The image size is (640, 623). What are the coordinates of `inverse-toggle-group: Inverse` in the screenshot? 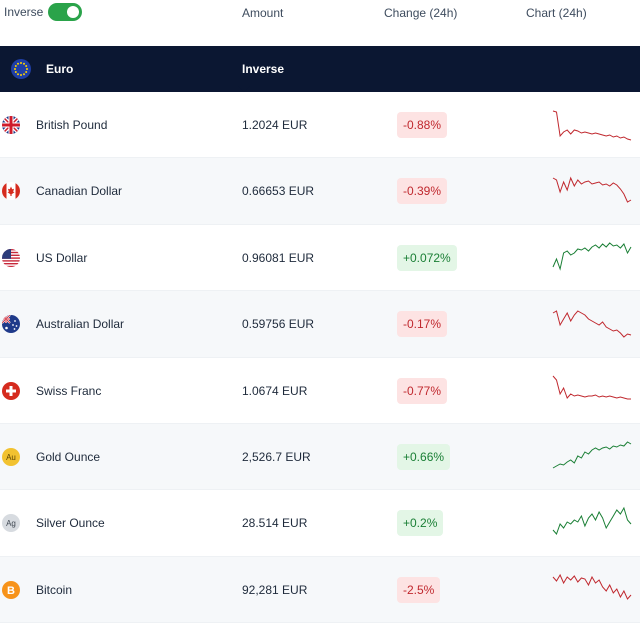 It's located at (43, 12).